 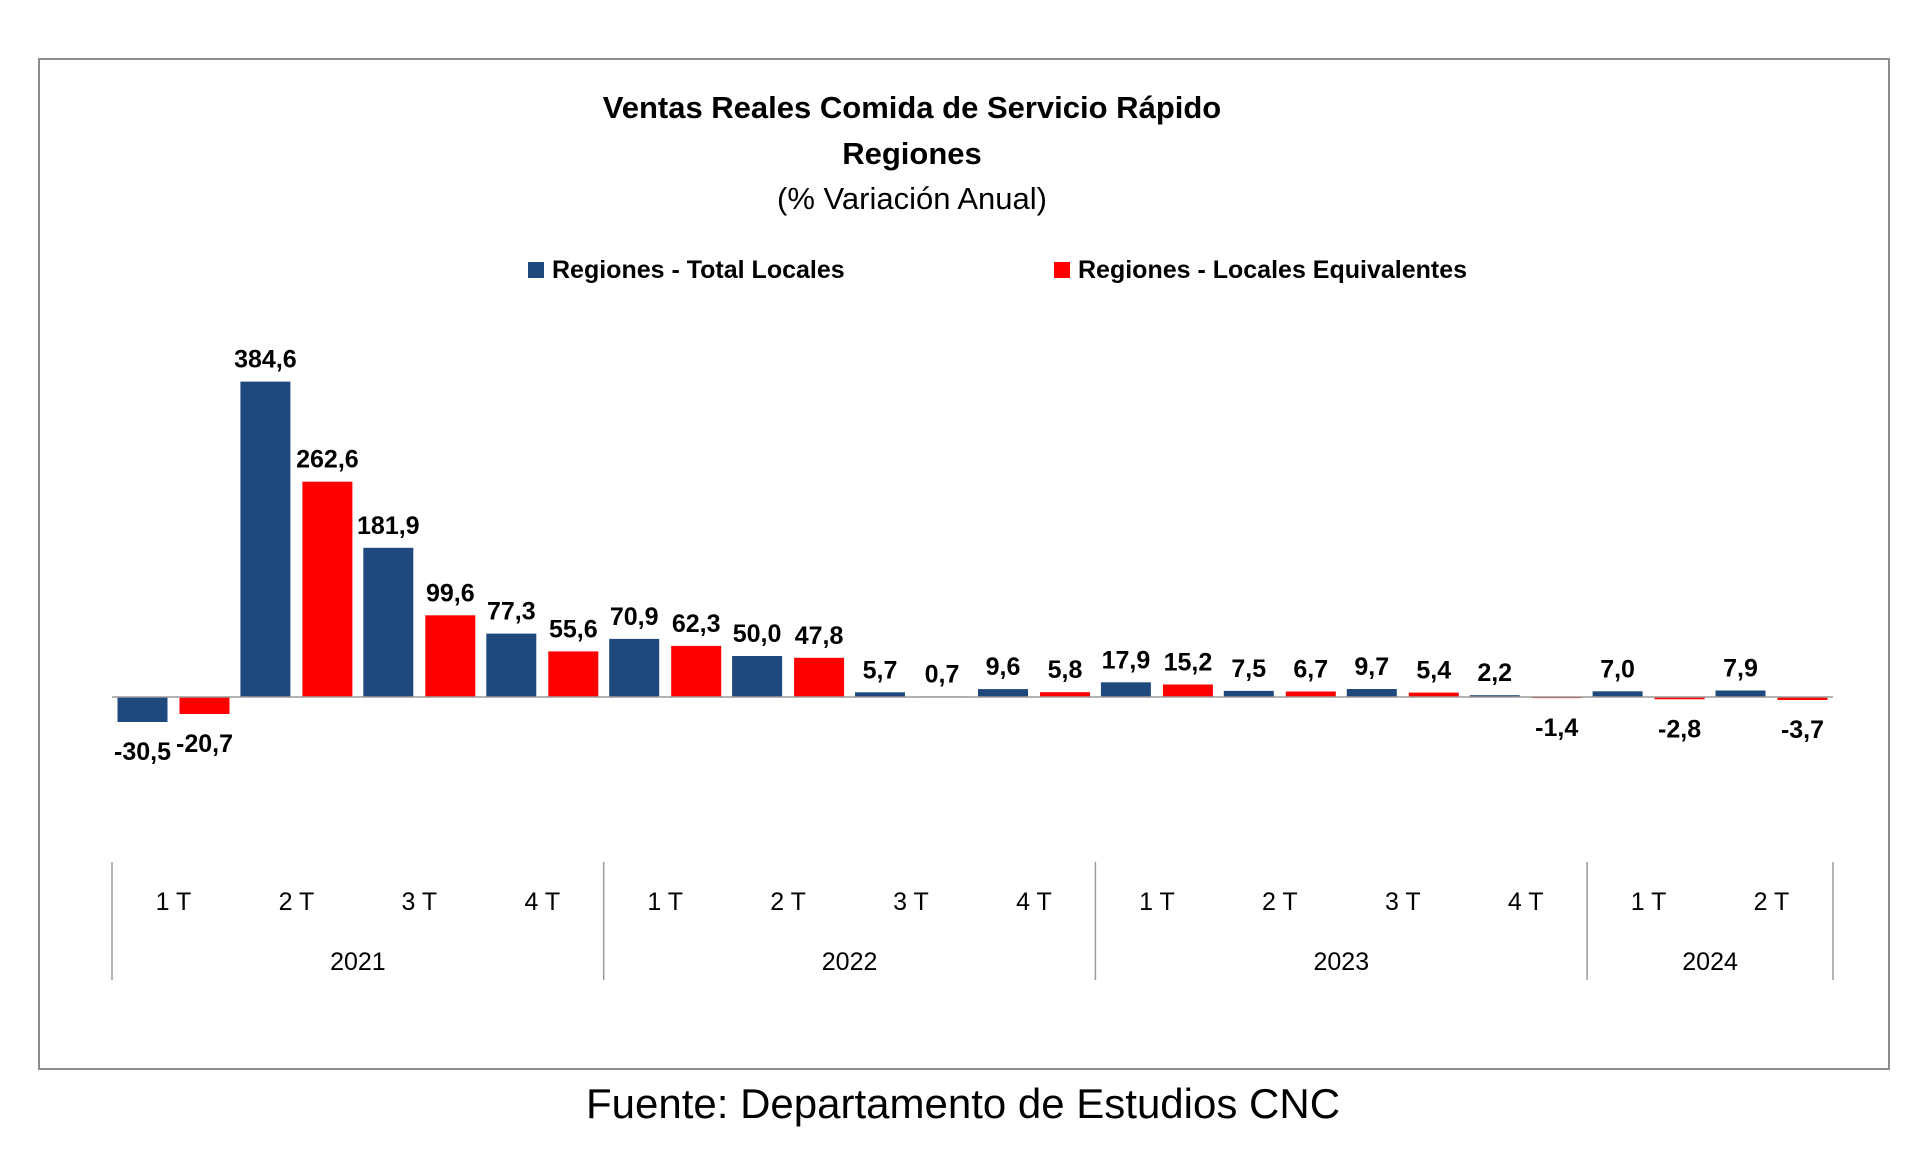 I want to click on data-label-total-2: 181,9, so click(x=388, y=526).